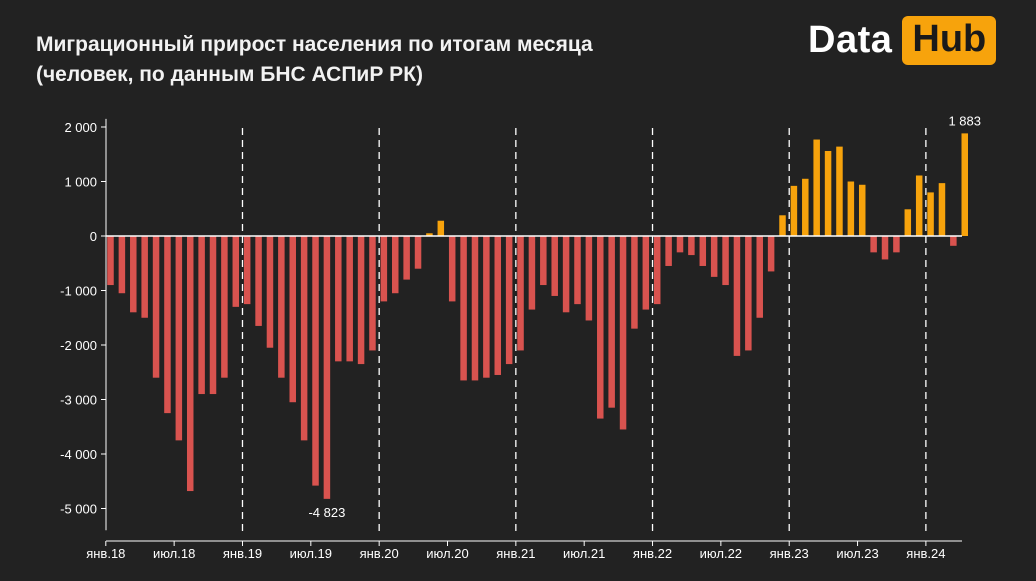 The width and height of the screenshot is (1036, 581). I want to click on x-tick-label: июл.20, so click(447, 553).